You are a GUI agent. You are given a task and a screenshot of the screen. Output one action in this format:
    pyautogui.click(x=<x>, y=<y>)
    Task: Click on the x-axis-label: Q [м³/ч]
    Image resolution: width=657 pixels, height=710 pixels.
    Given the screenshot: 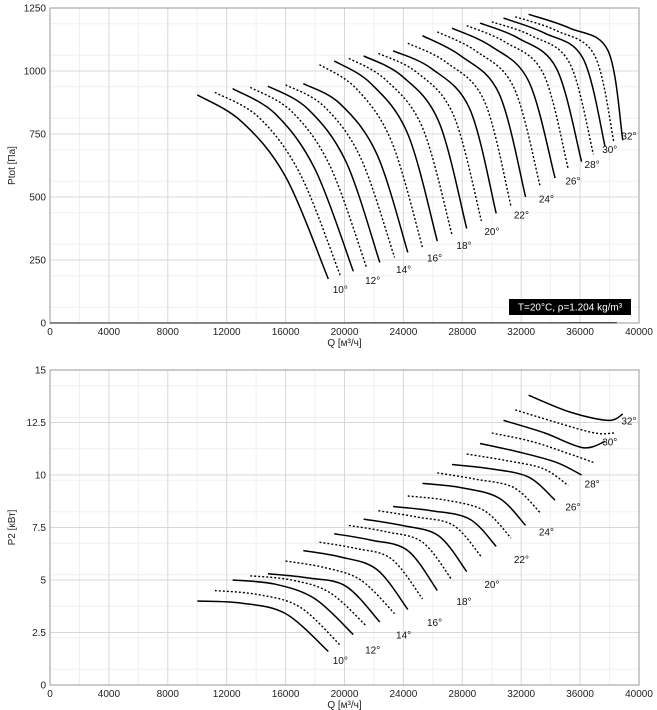 What is the action you would take?
    pyautogui.click(x=344, y=705)
    